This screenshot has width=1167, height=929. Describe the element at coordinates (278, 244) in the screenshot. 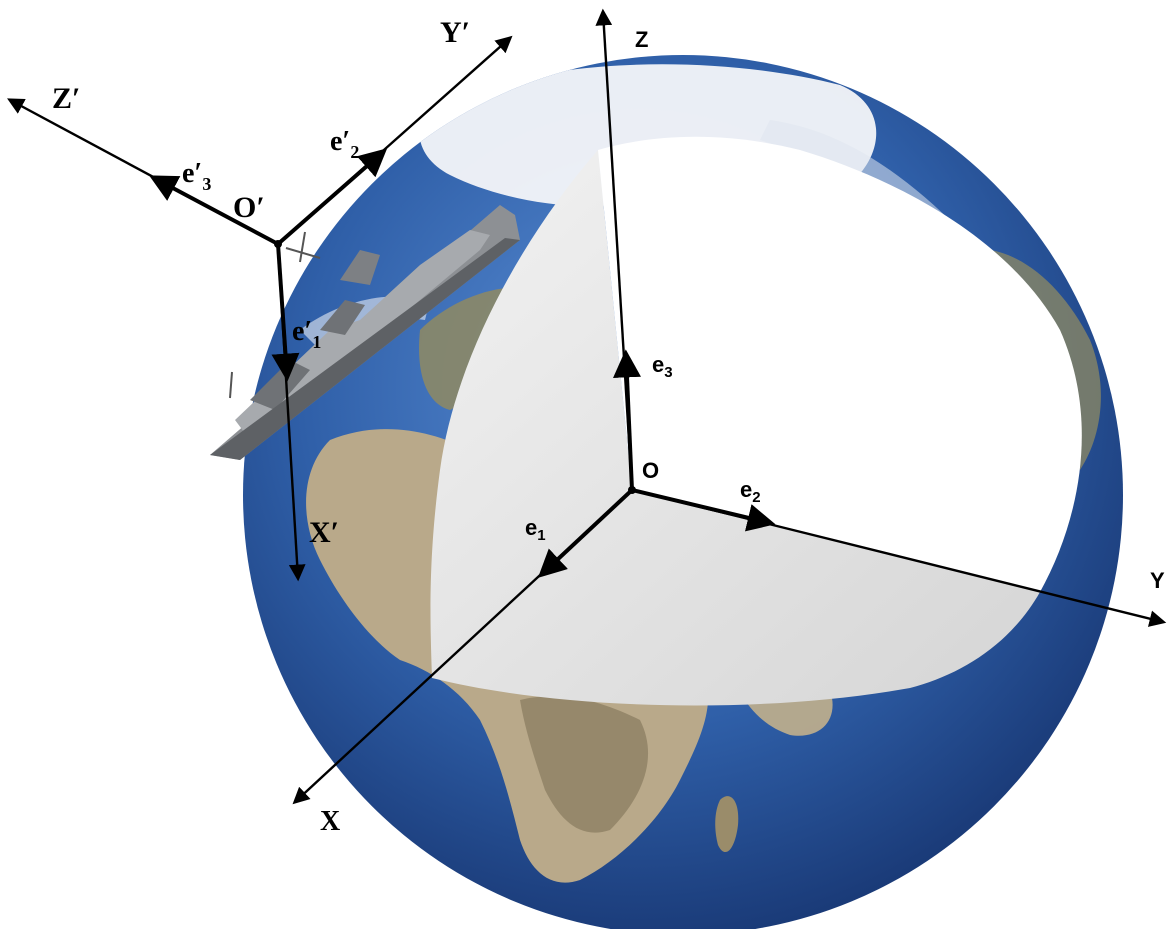

I see `ship-origin-point` at that location.